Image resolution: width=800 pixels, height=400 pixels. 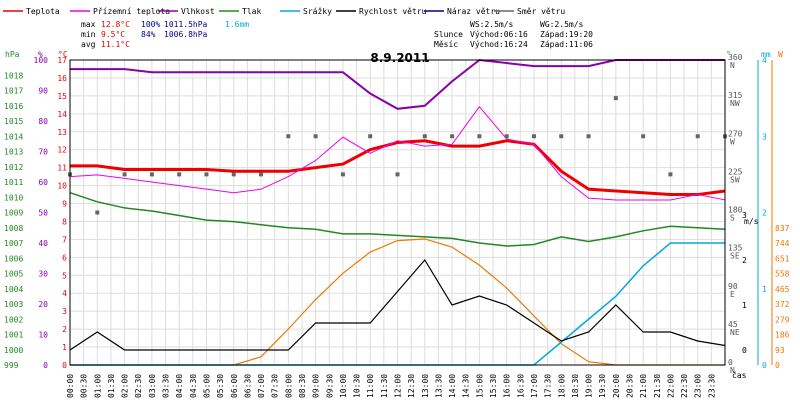 What do you see at coordinates (275, 386) in the screenshot?
I see `x-tick-label: 07:30` at bounding box center [275, 386].